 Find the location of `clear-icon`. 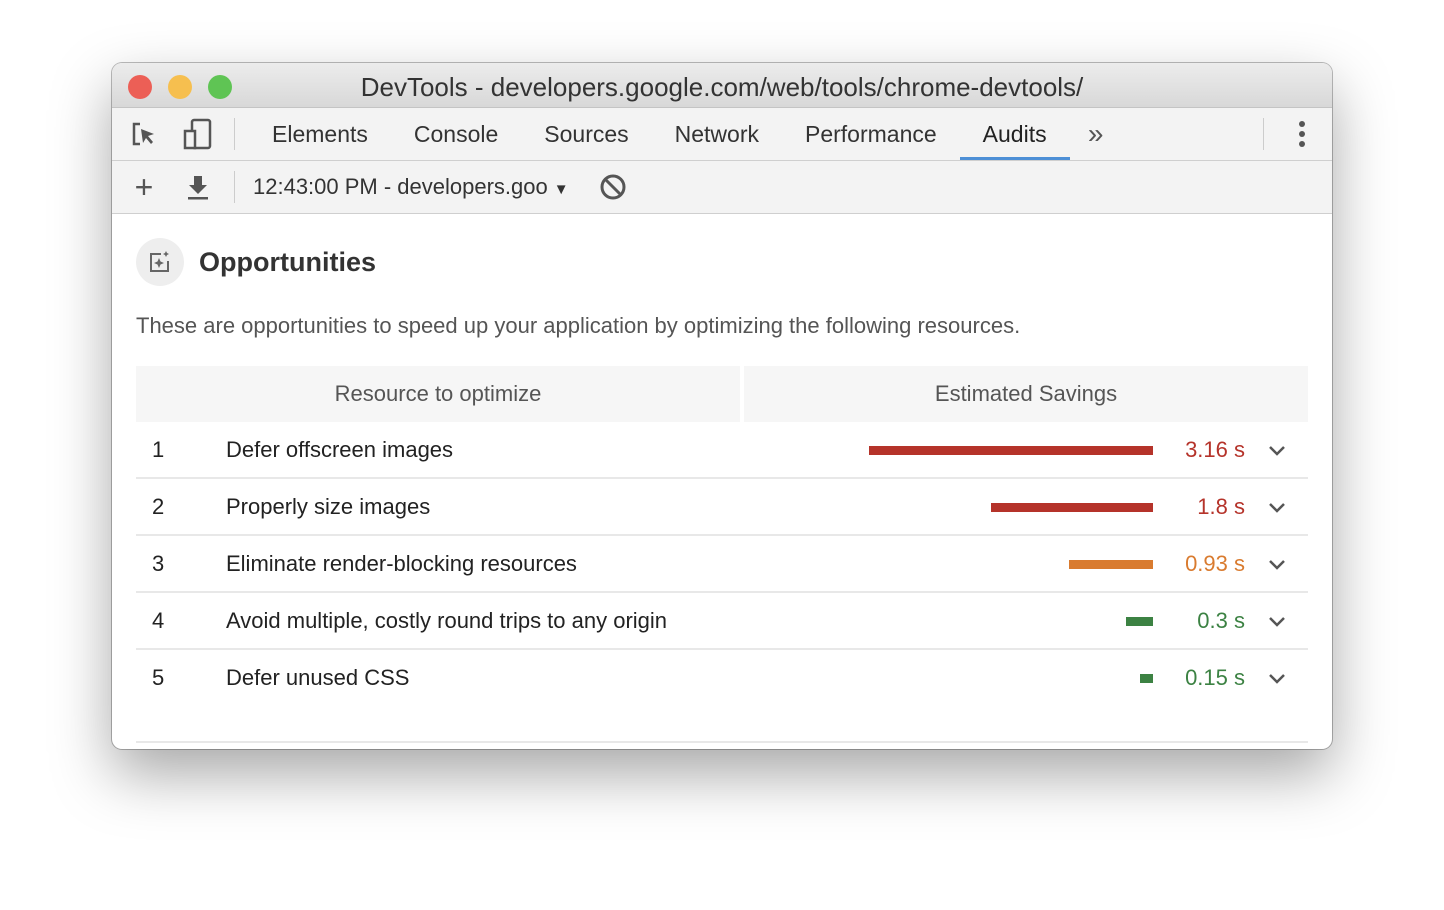

clear-icon is located at coordinates (613, 187).